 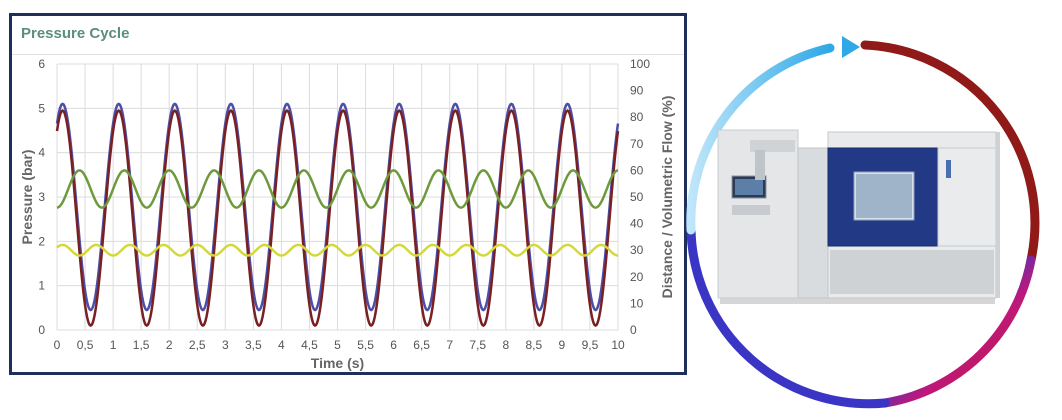 What do you see at coordinates (337, 363) in the screenshot?
I see `x-axis-label: Time (s)` at bounding box center [337, 363].